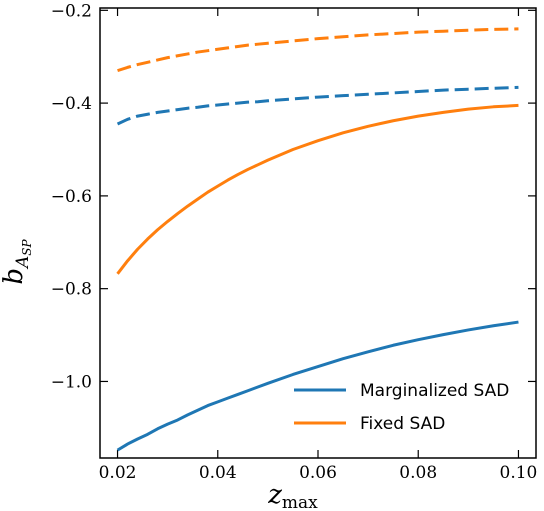 This screenshot has height=511, width=544. I want to click on y-tick-label: −0.8, so click(71, 290).